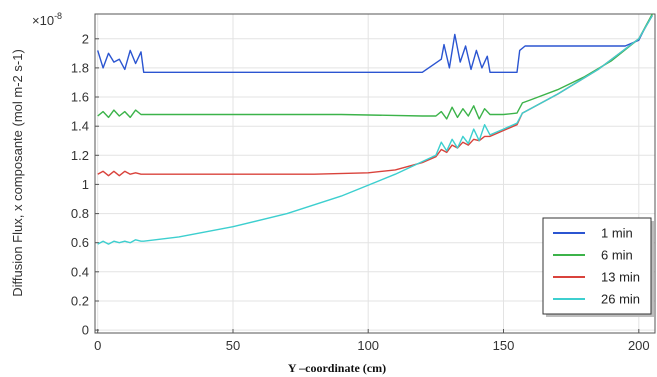 This screenshot has height=377, width=657. I want to click on y-tick-label: 1, so click(85, 184).